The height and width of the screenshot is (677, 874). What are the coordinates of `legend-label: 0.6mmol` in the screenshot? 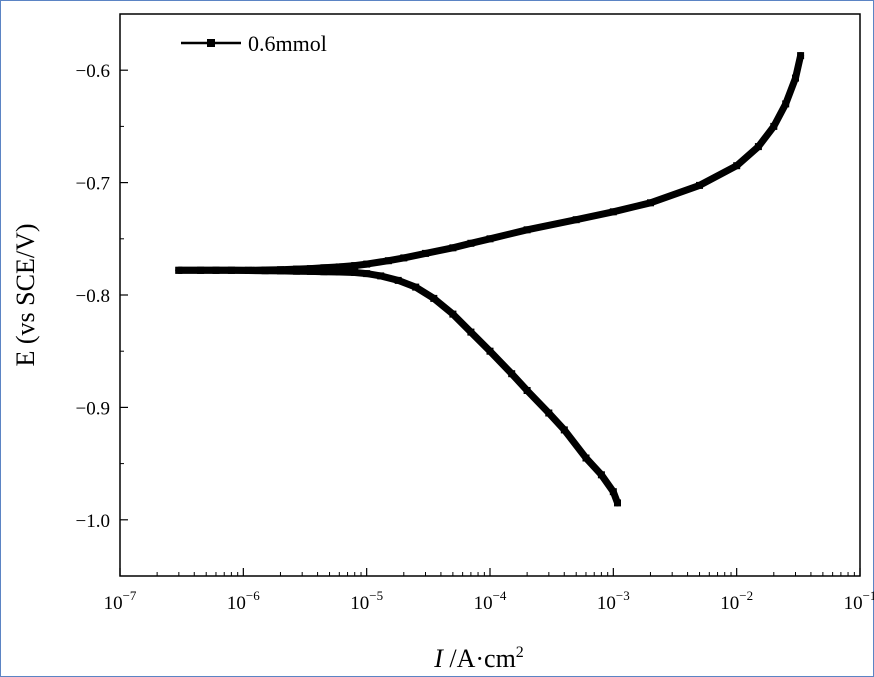 It's located at (287, 43).